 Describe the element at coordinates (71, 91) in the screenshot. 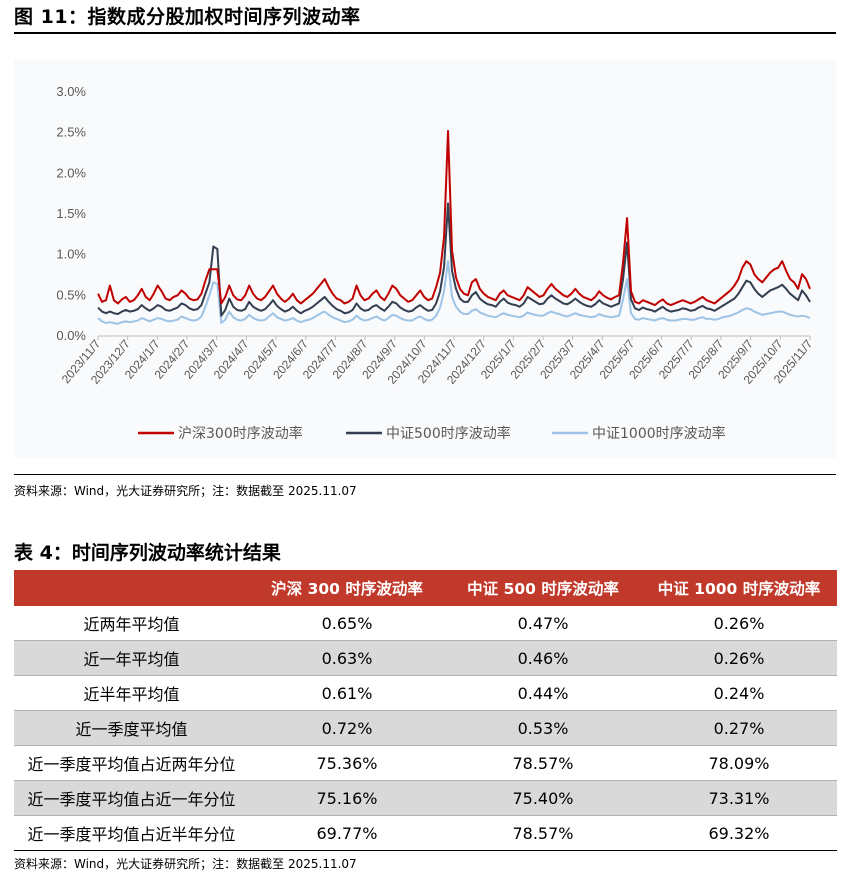

I see `y-tick-label: 3.0%` at that location.